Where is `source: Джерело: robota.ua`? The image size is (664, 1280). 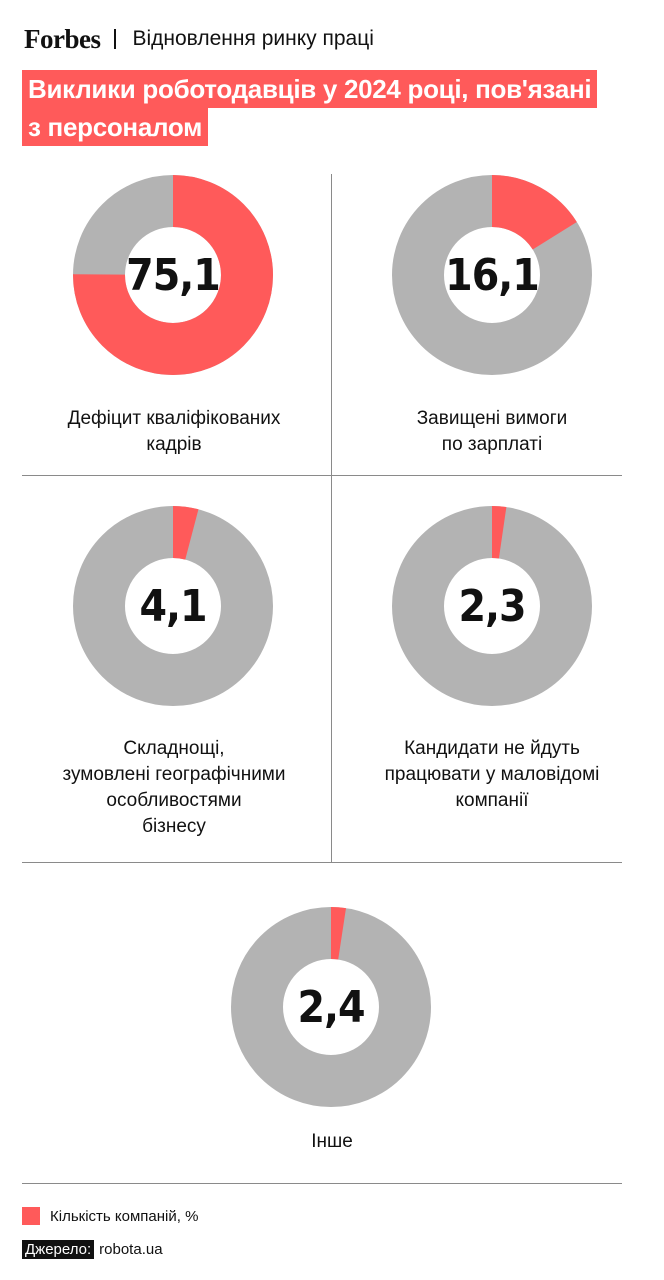
source: Джерело: robota.ua is located at coordinates (92, 1249).